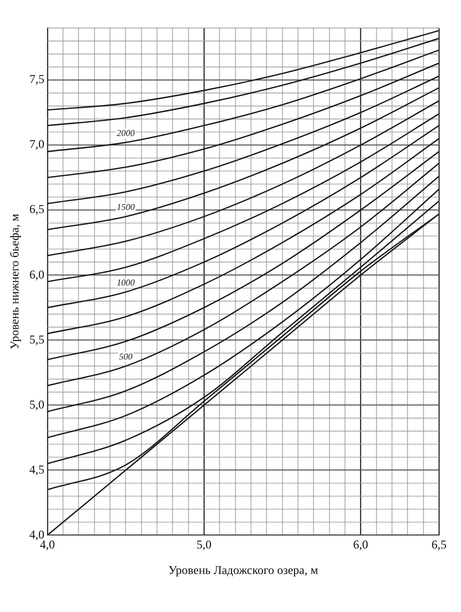 The width and height of the screenshot is (461, 612). I want to click on x-axis-title: Уровень Ладожского озера, м, so click(243, 569).